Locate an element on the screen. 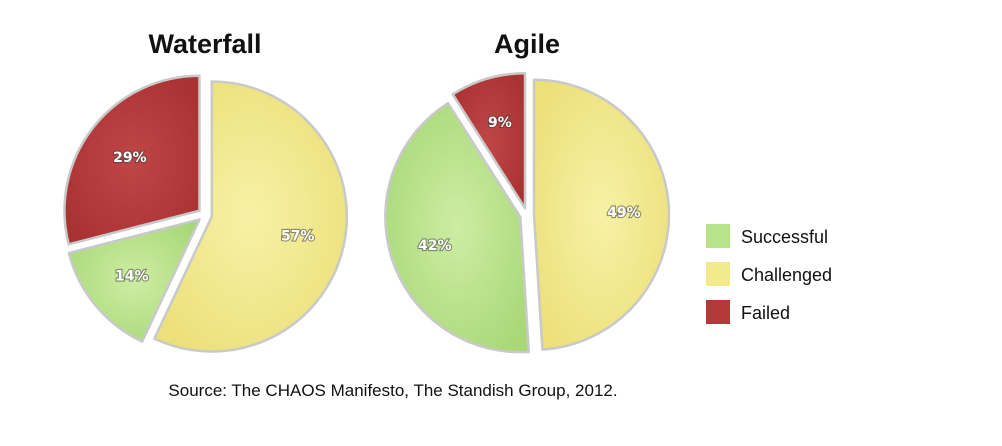  legend-swatch-failed is located at coordinates (718, 312).